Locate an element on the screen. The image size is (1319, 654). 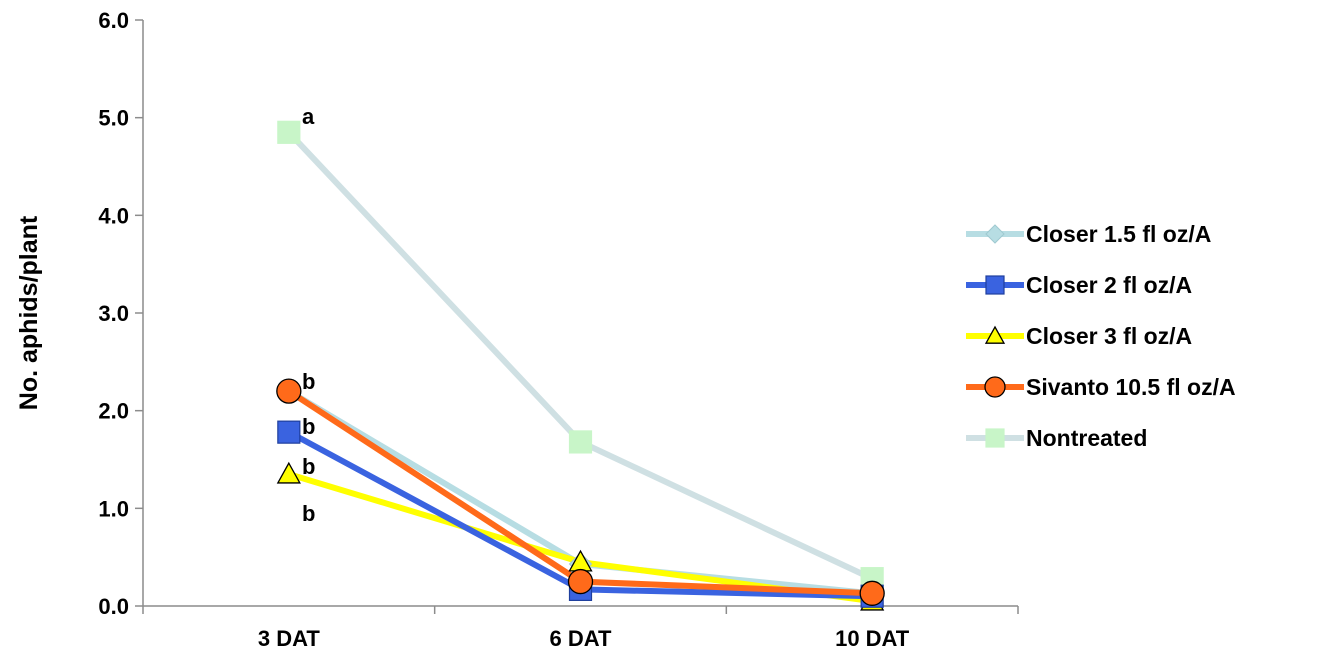
y-tick-label: 6.0 is located at coordinates (113, 20).